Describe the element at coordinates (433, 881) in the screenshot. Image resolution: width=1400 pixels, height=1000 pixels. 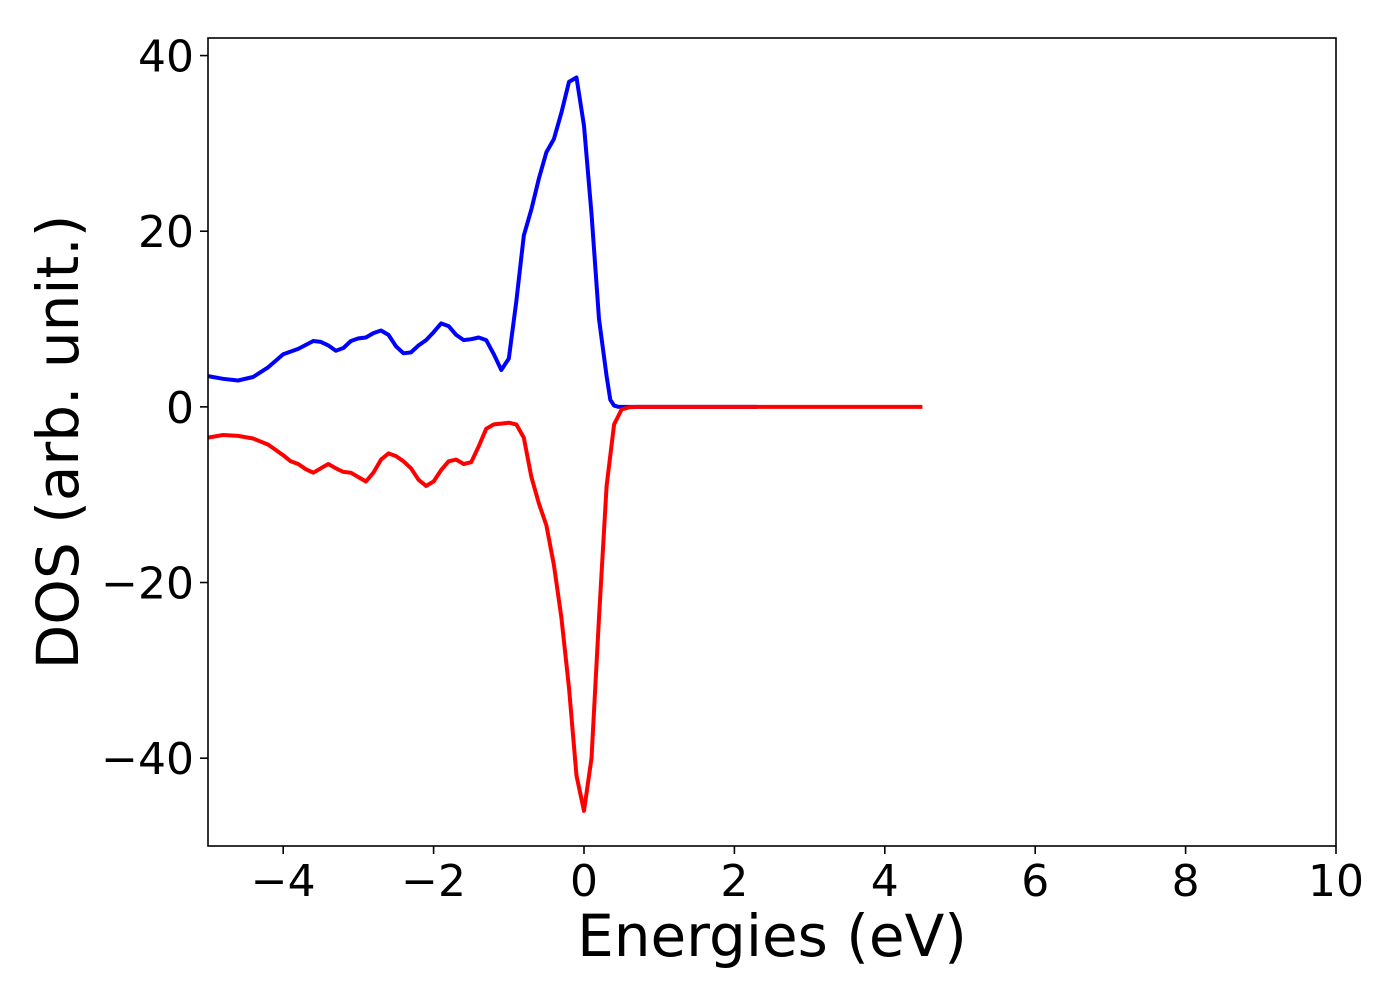
I see `x-tick-label: −2` at that location.